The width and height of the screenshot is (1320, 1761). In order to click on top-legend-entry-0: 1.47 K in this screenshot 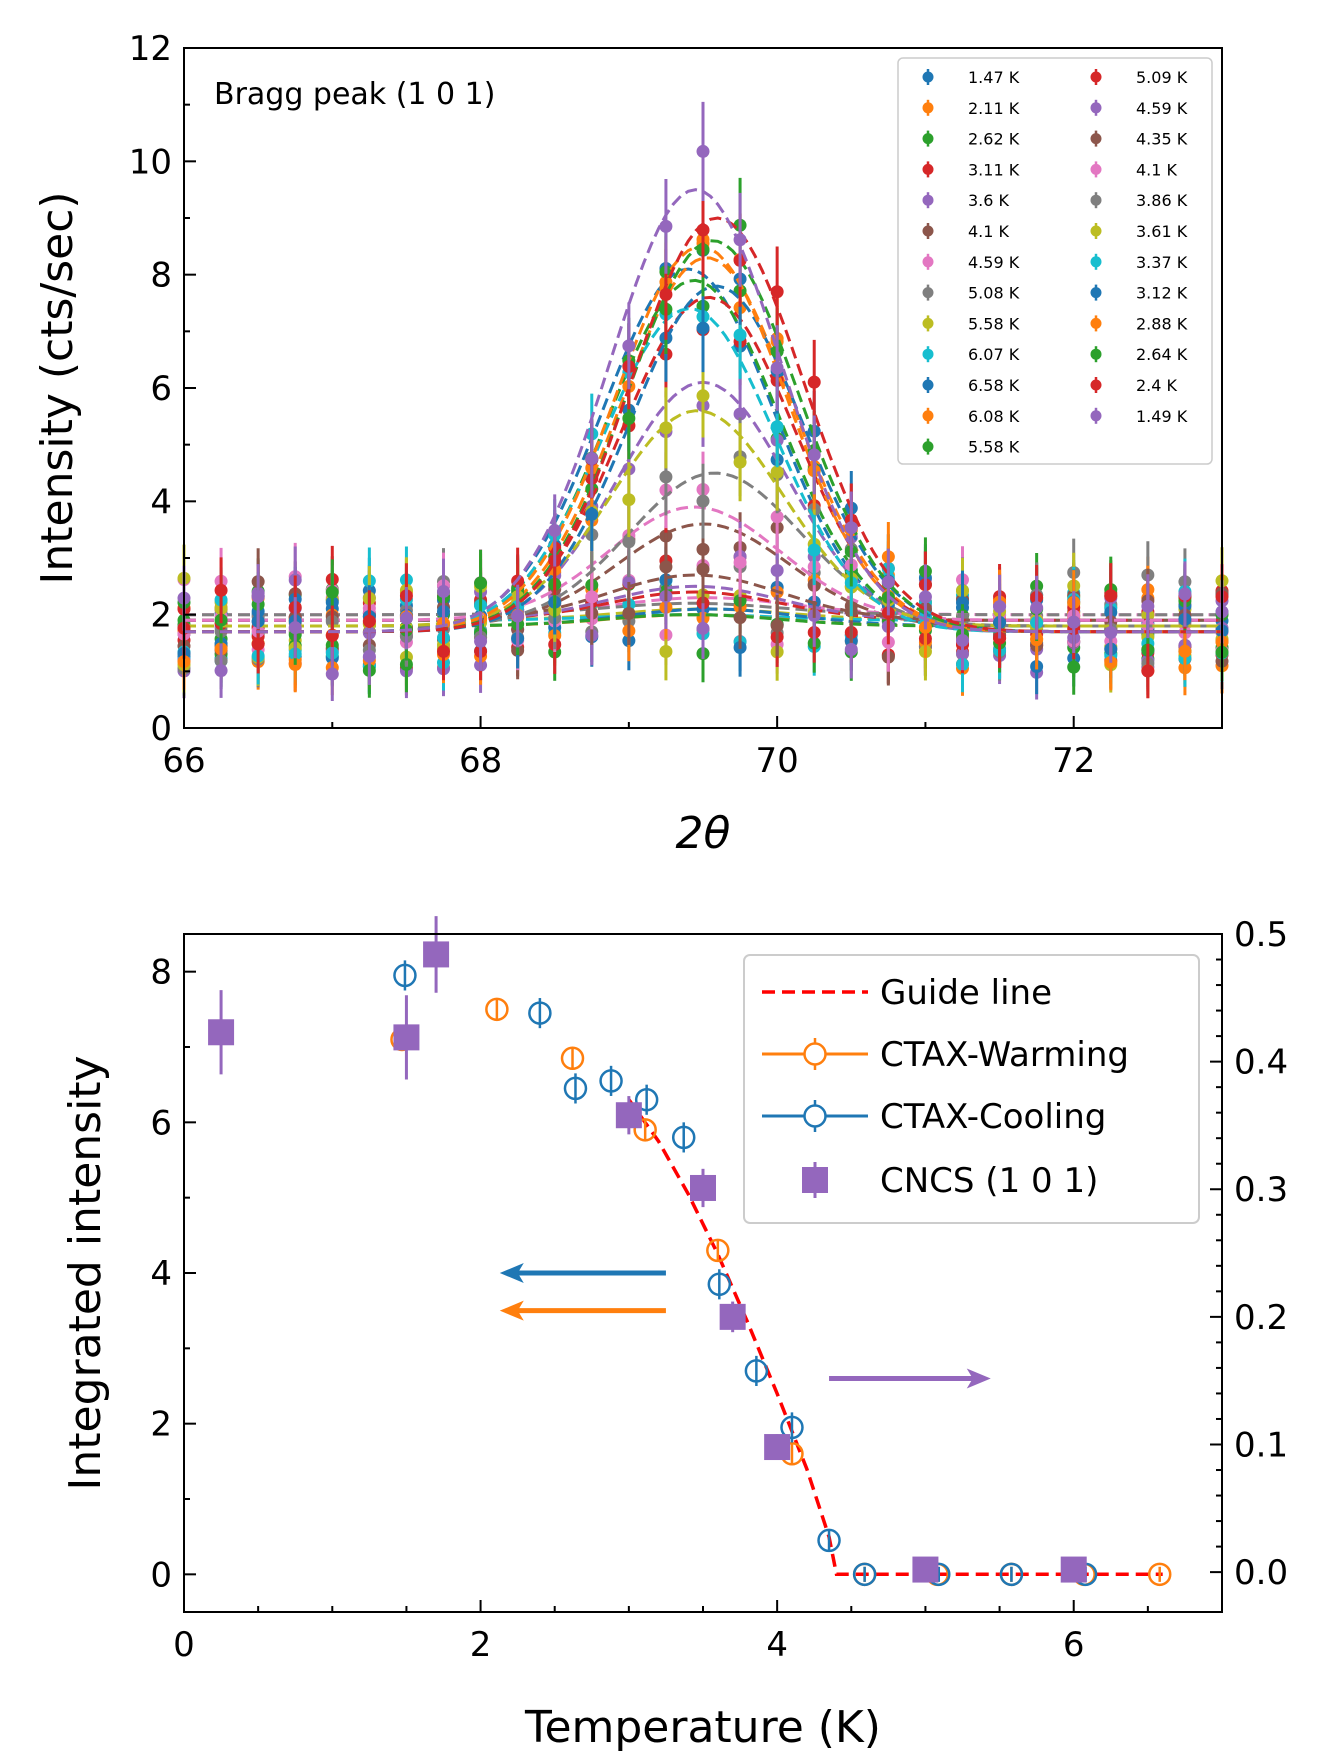, I will do `click(971, 77)`.